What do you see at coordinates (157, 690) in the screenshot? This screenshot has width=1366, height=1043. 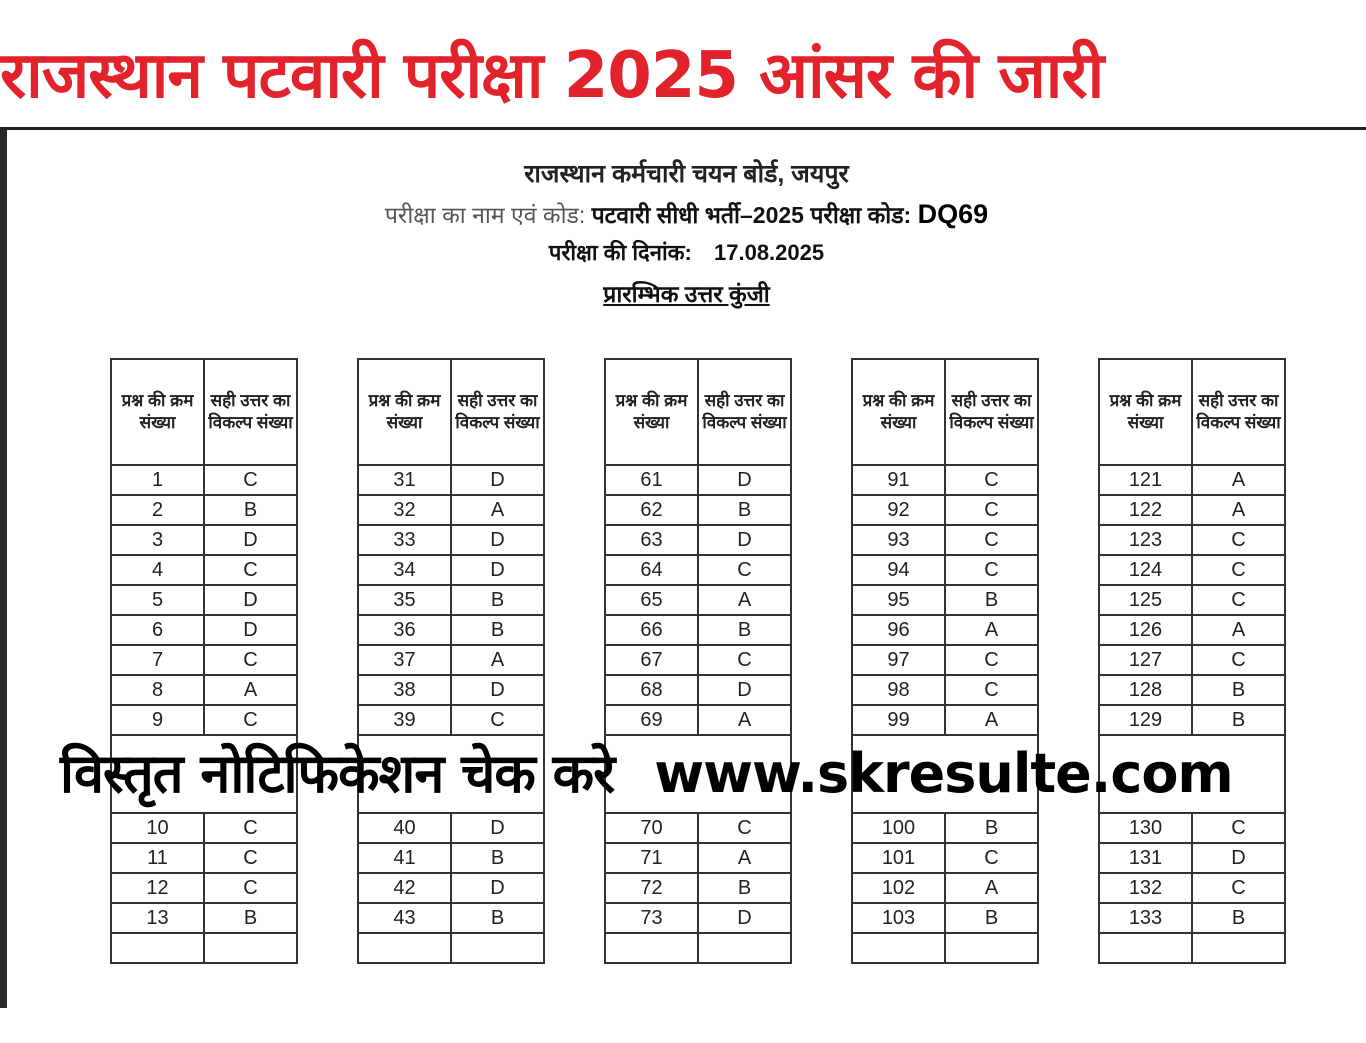 I see `question-number: 8` at bounding box center [157, 690].